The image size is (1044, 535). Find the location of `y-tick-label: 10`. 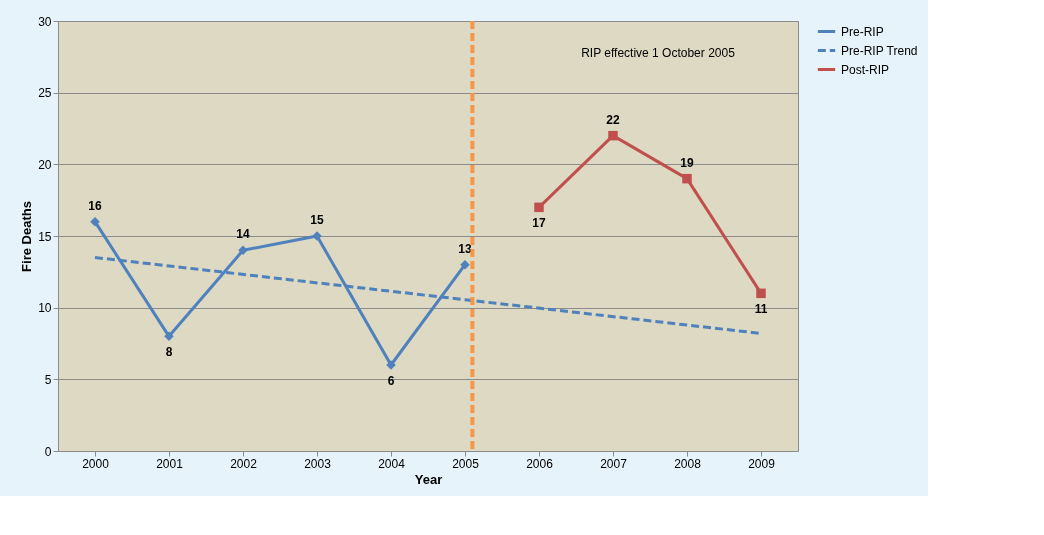

y-tick-label: 10 is located at coordinates (45, 308).